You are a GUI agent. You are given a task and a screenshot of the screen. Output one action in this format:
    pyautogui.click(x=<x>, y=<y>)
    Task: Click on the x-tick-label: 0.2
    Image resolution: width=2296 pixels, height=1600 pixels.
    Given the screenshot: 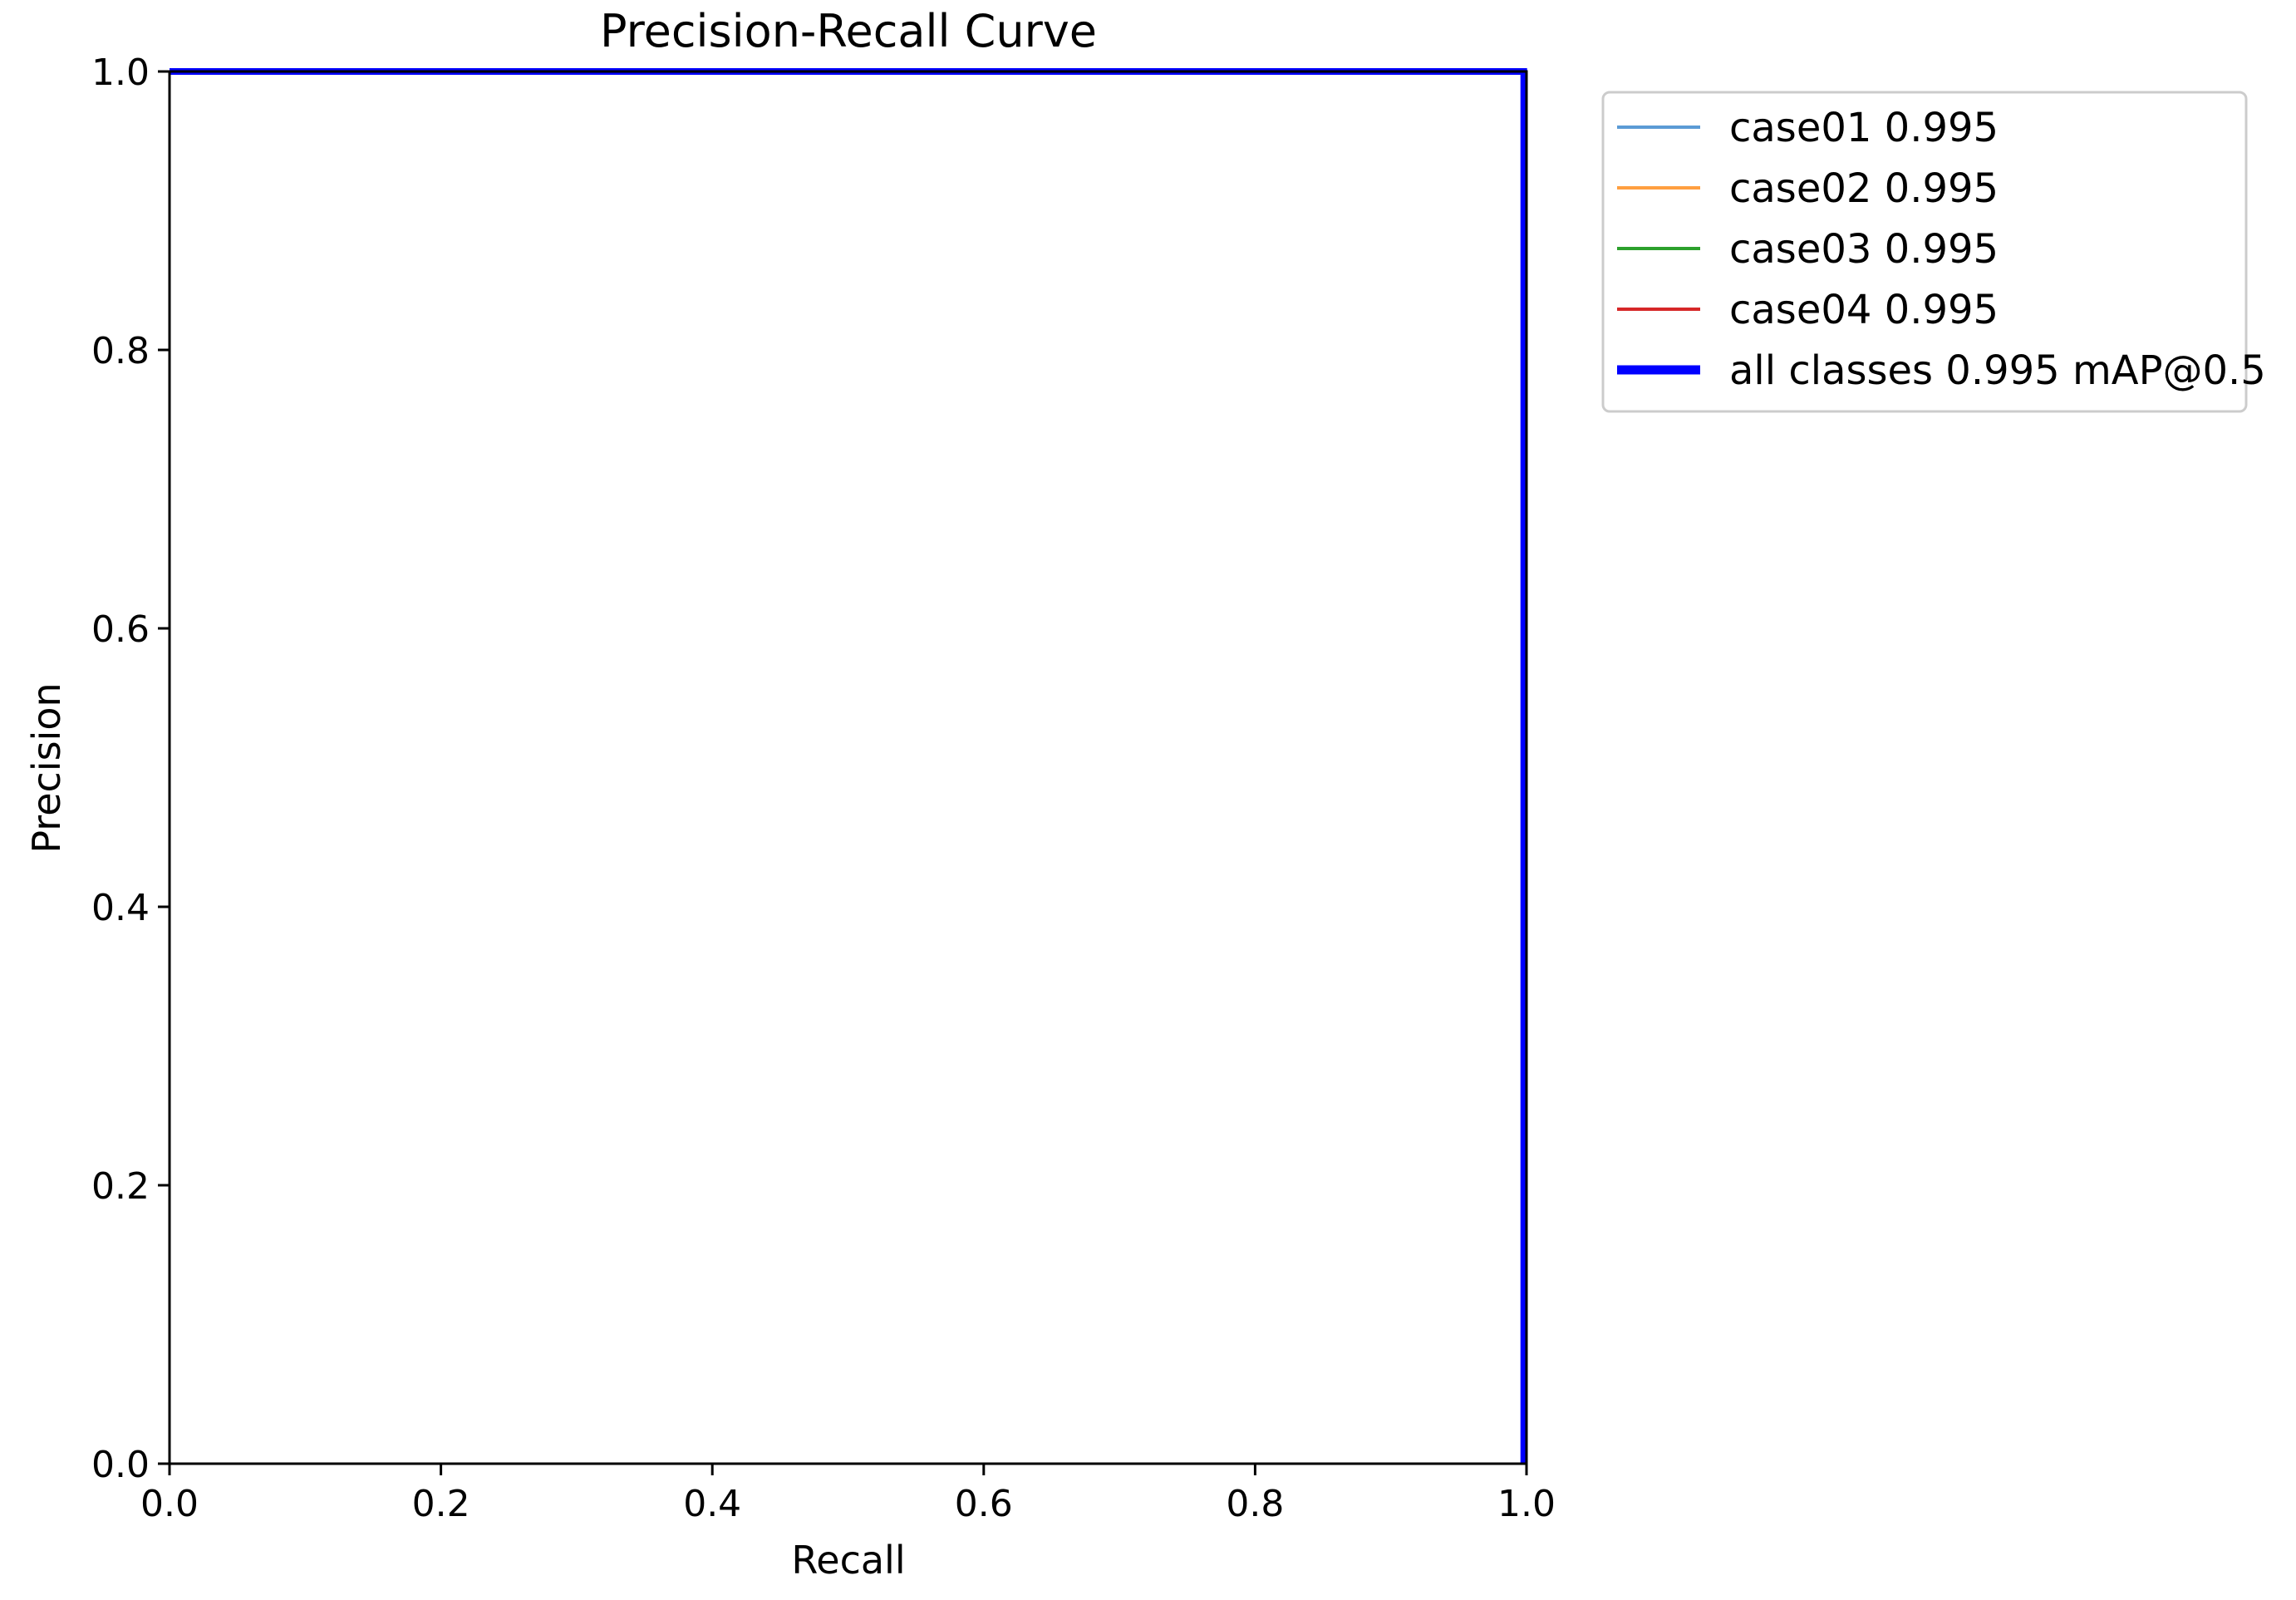 What is the action you would take?
    pyautogui.click(x=441, y=1504)
    